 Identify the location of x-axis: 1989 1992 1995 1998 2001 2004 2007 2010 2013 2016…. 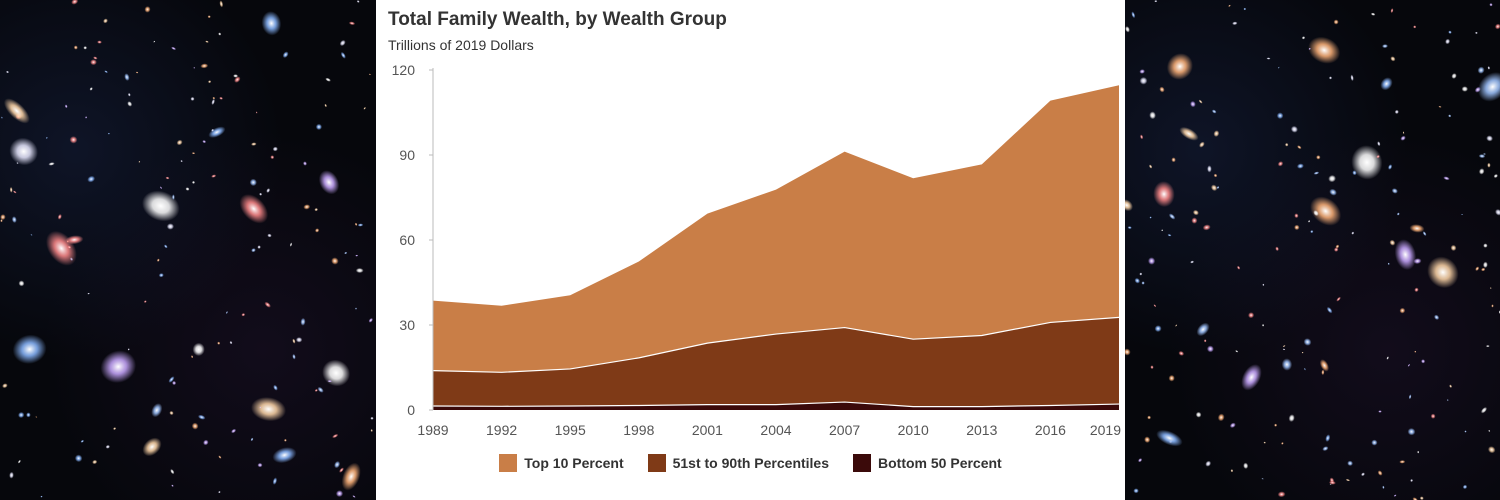
(769, 430).